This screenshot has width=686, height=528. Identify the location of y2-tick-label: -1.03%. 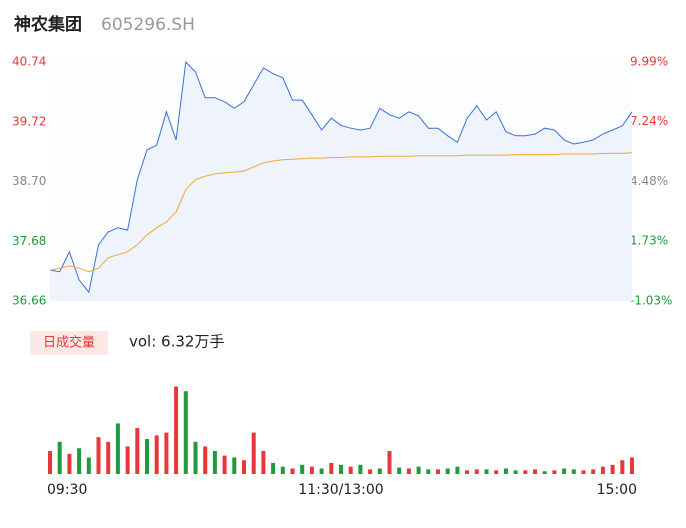
(651, 301).